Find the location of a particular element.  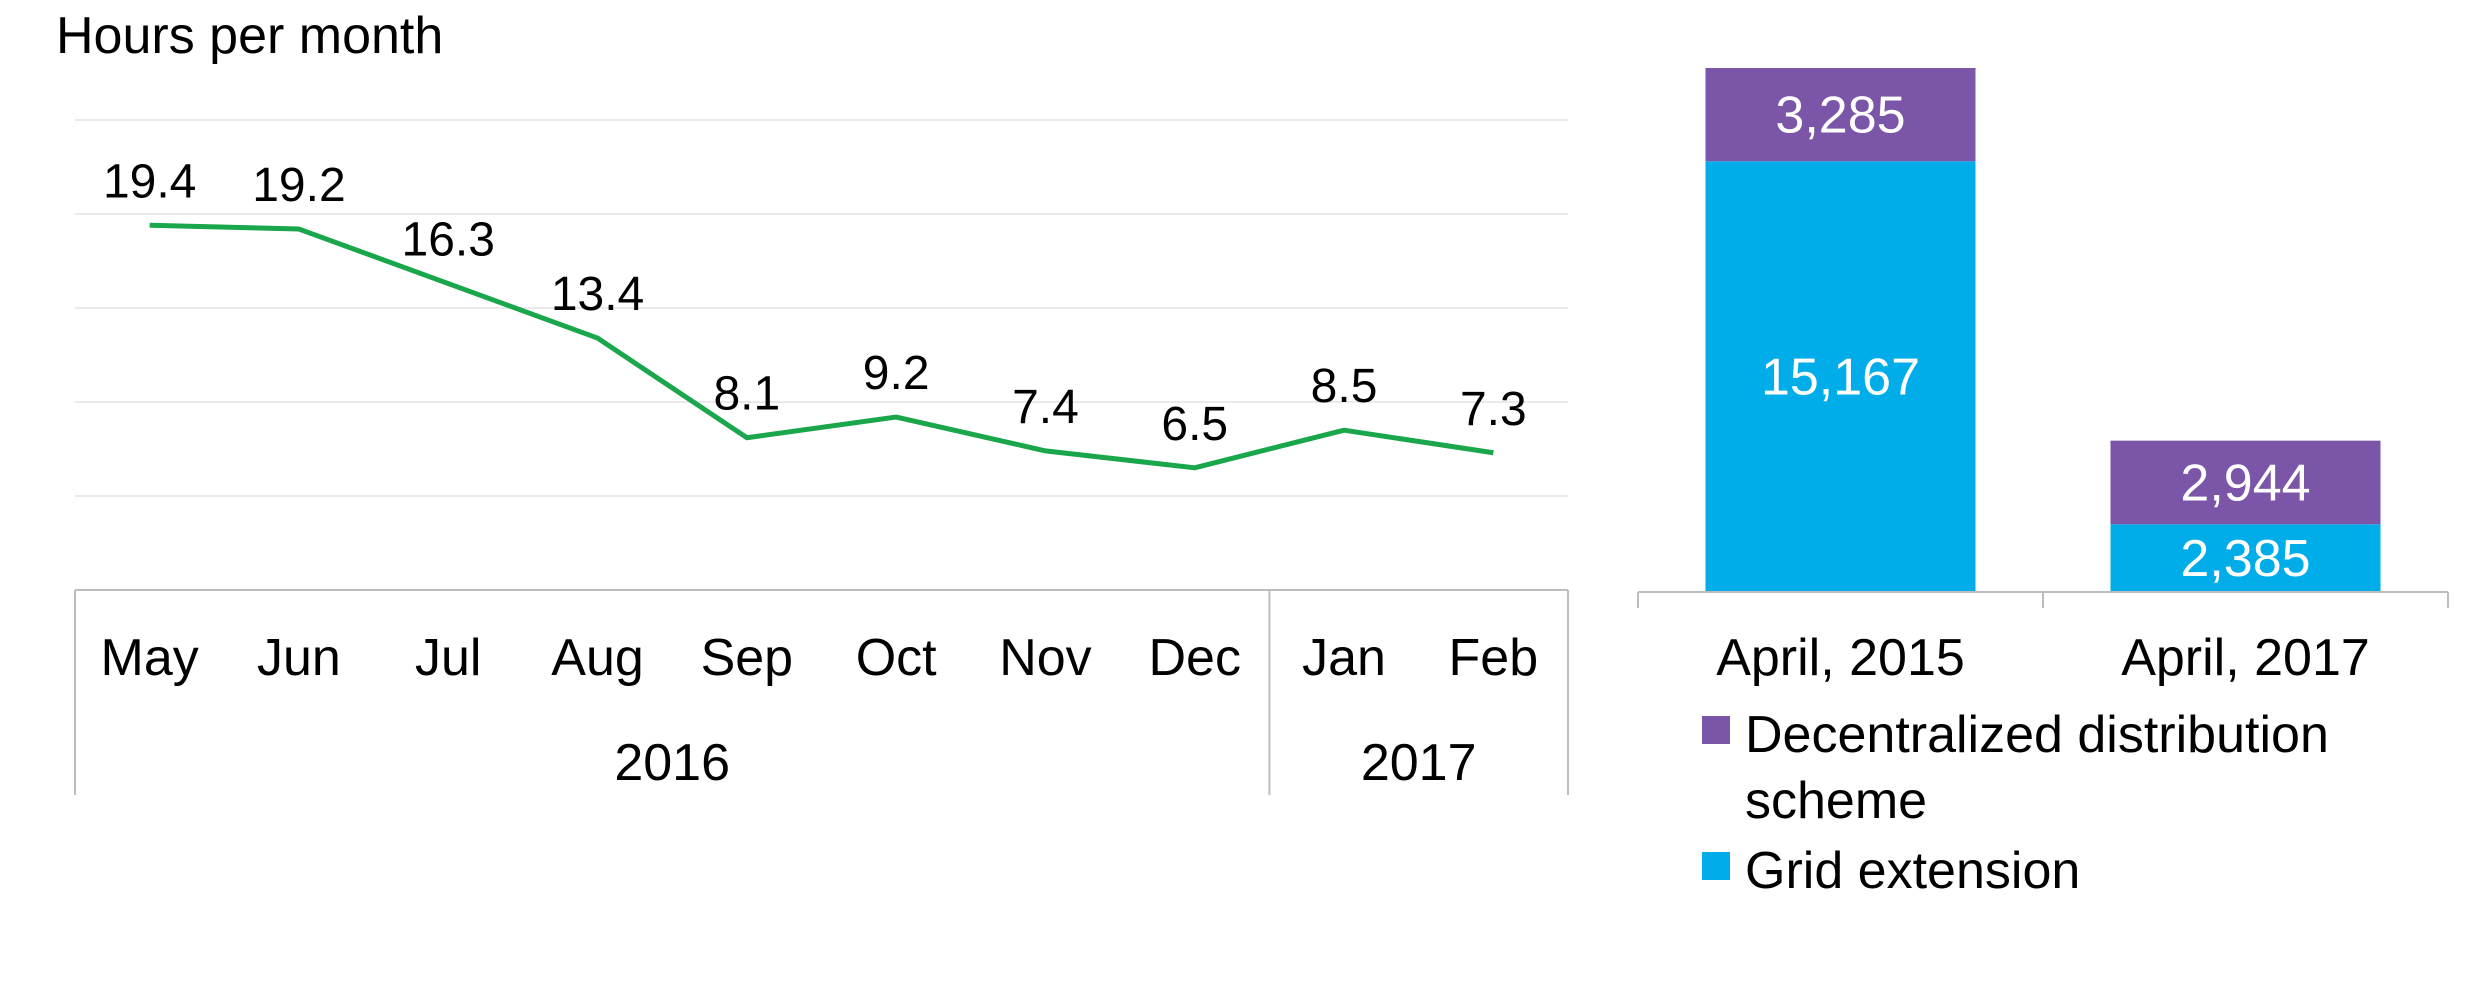

bar-data-label: 3,285 is located at coordinates (1840, 116).